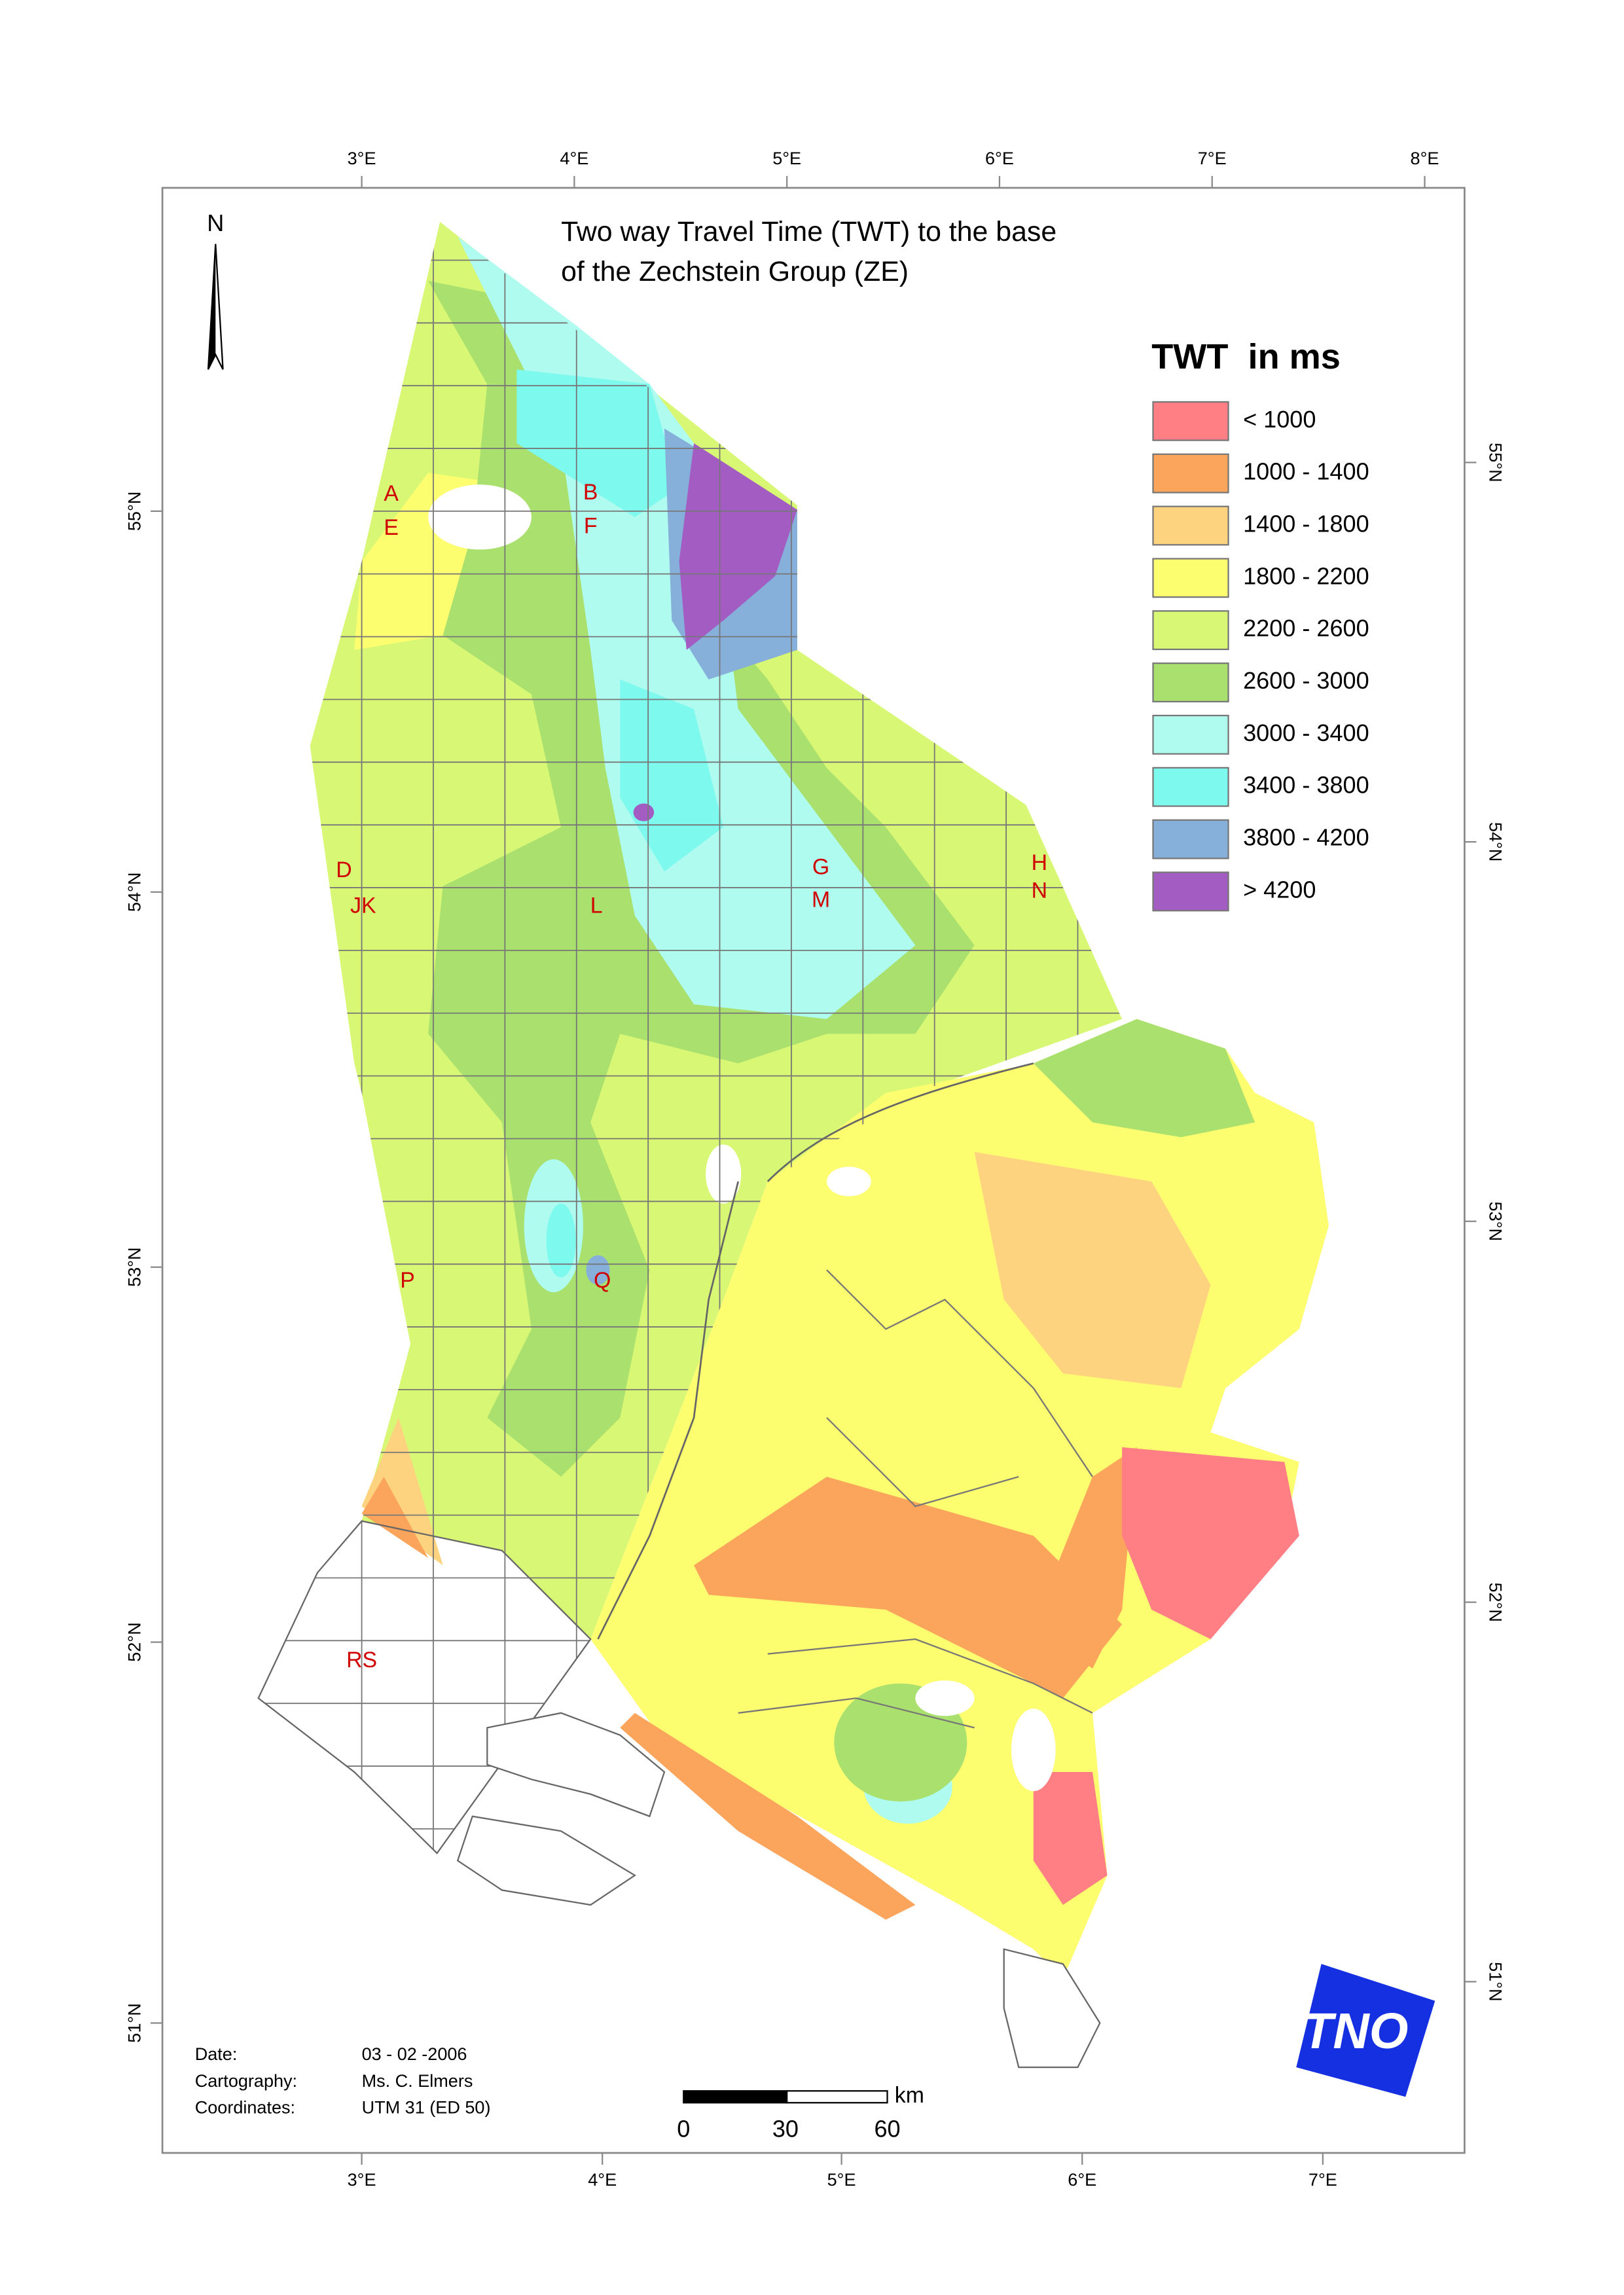 Image resolution: width=1624 pixels, height=2295 pixels. What do you see at coordinates (1306, 838) in the screenshot?
I see `legend-label: 3800 - 4200` at bounding box center [1306, 838].